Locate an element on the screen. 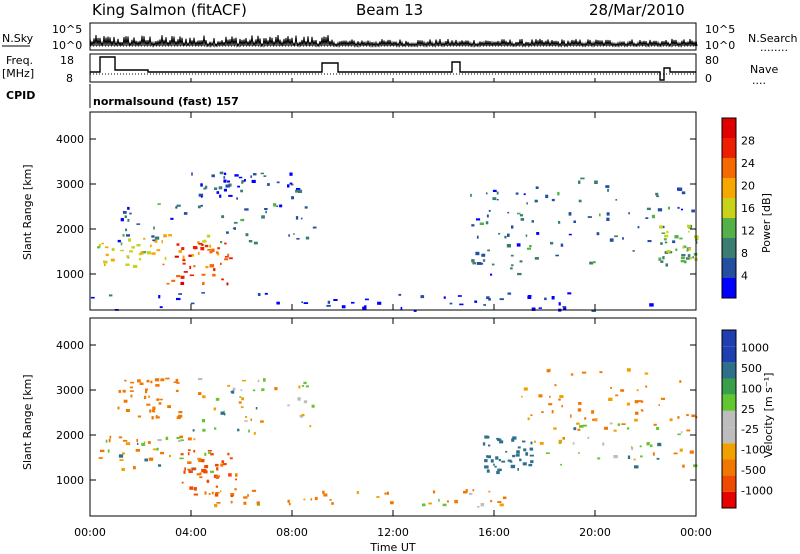  velocity-colorbar-tick-1: 500 is located at coordinates (751, 368).